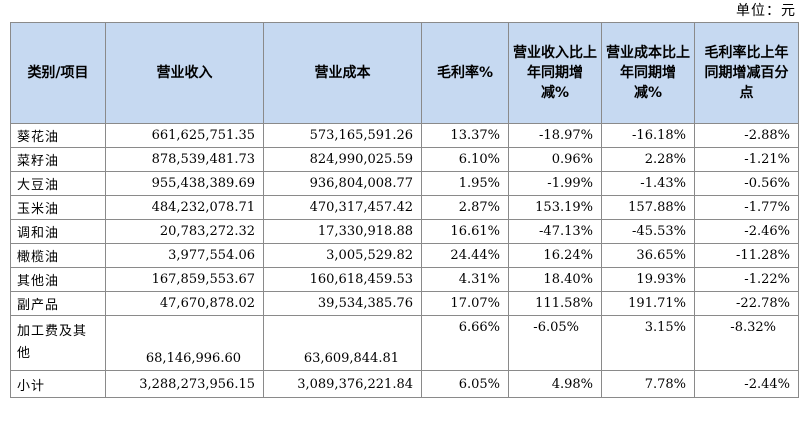 The image size is (806, 445). What do you see at coordinates (465, 303) in the screenshot?
I see `cell-margin: 17.07%` at bounding box center [465, 303].